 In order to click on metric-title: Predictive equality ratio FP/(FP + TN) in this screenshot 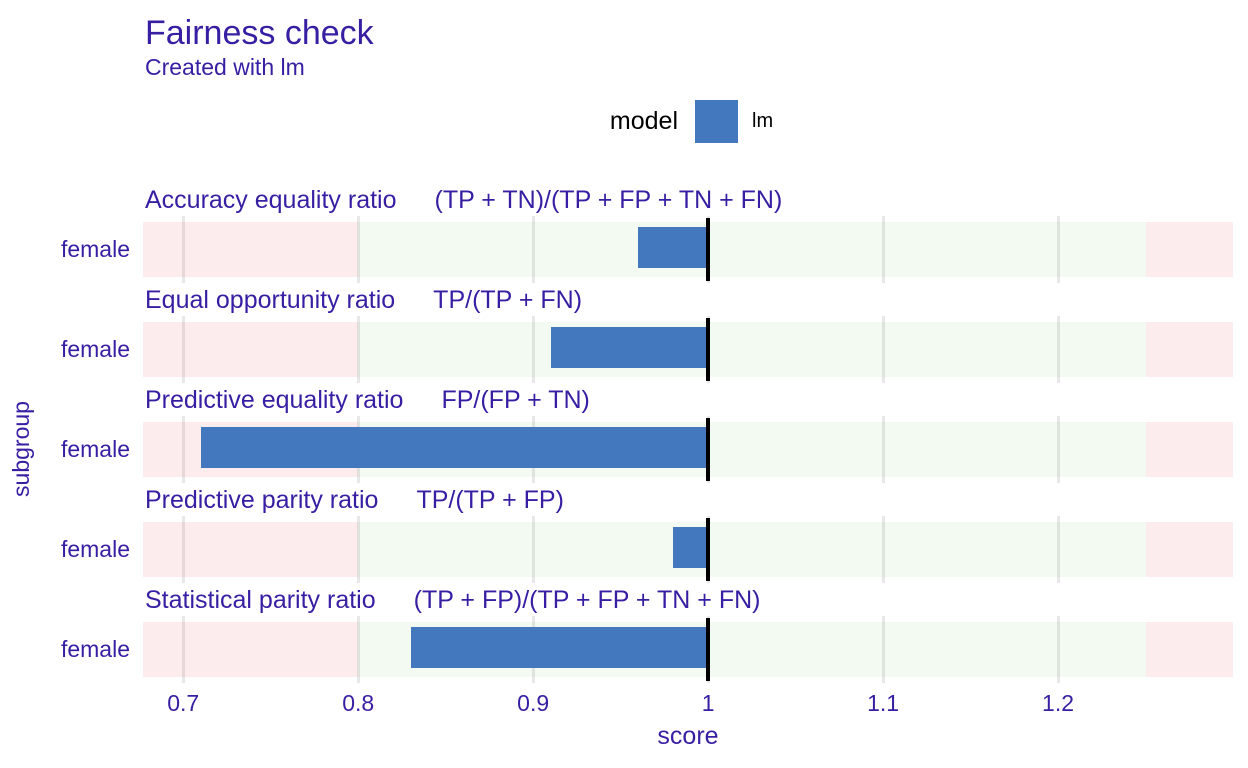, I will do `click(367, 400)`.